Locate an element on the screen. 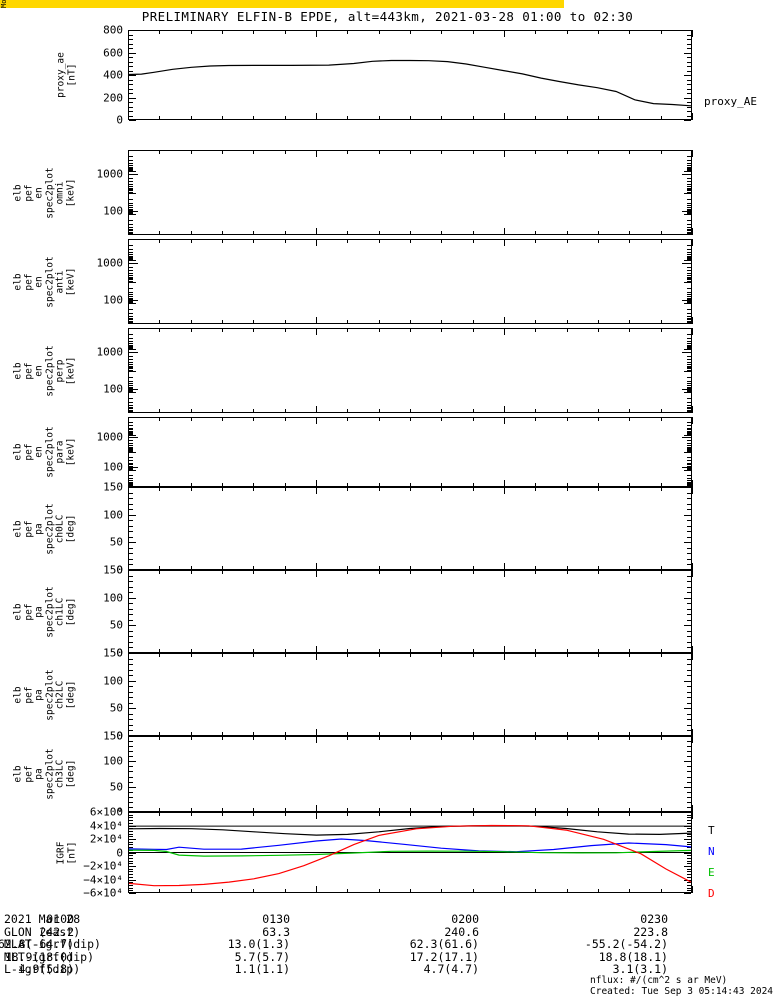 This screenshot has width=775, height=1000. y-tick-label: 1000 is located at coordinates (110, 352).